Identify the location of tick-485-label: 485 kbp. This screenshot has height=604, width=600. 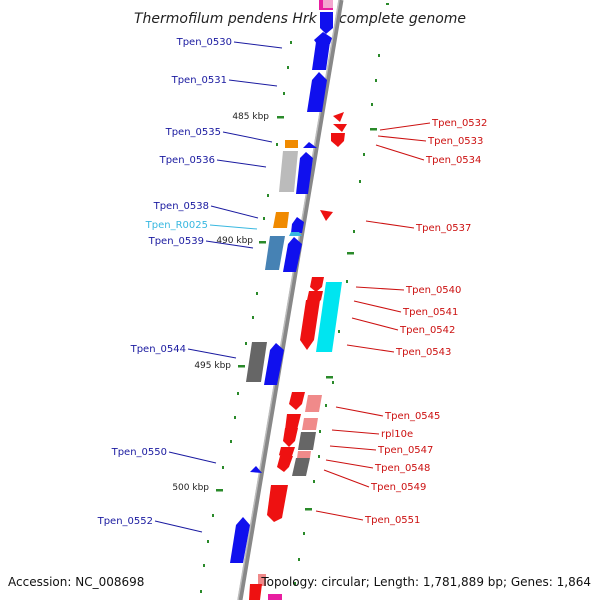
(250, 117).